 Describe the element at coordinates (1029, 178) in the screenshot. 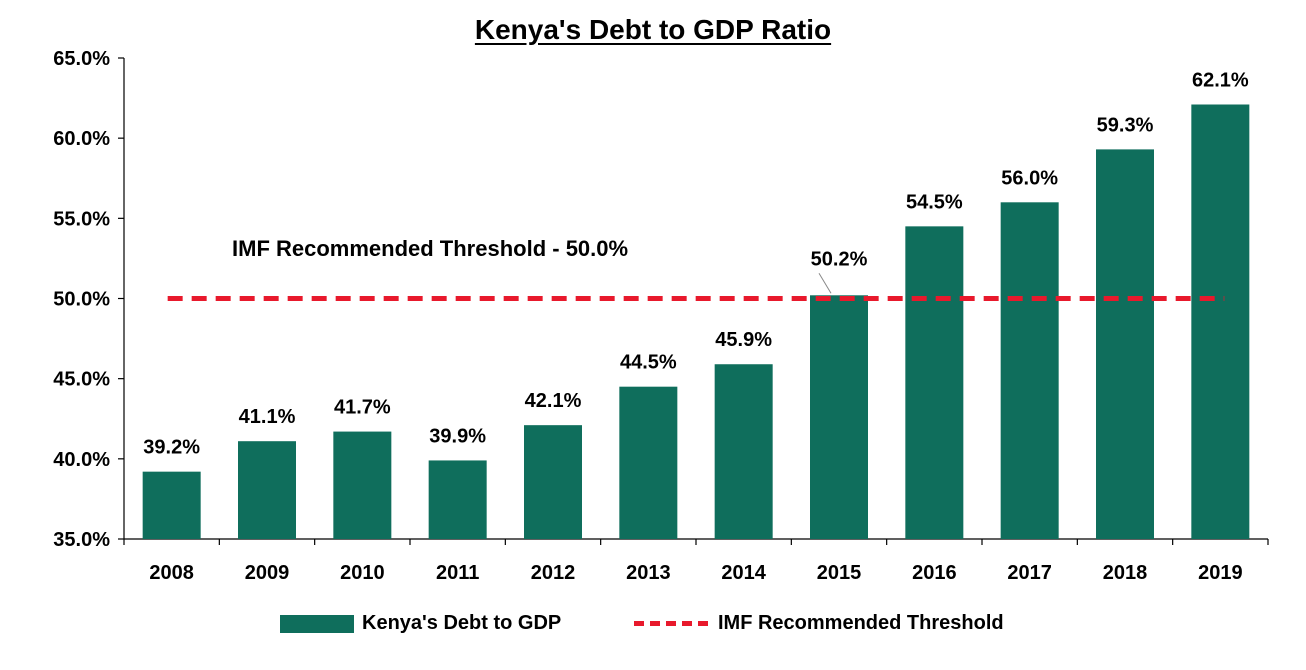

I see `data-label-2017: 56.0%` at that location.